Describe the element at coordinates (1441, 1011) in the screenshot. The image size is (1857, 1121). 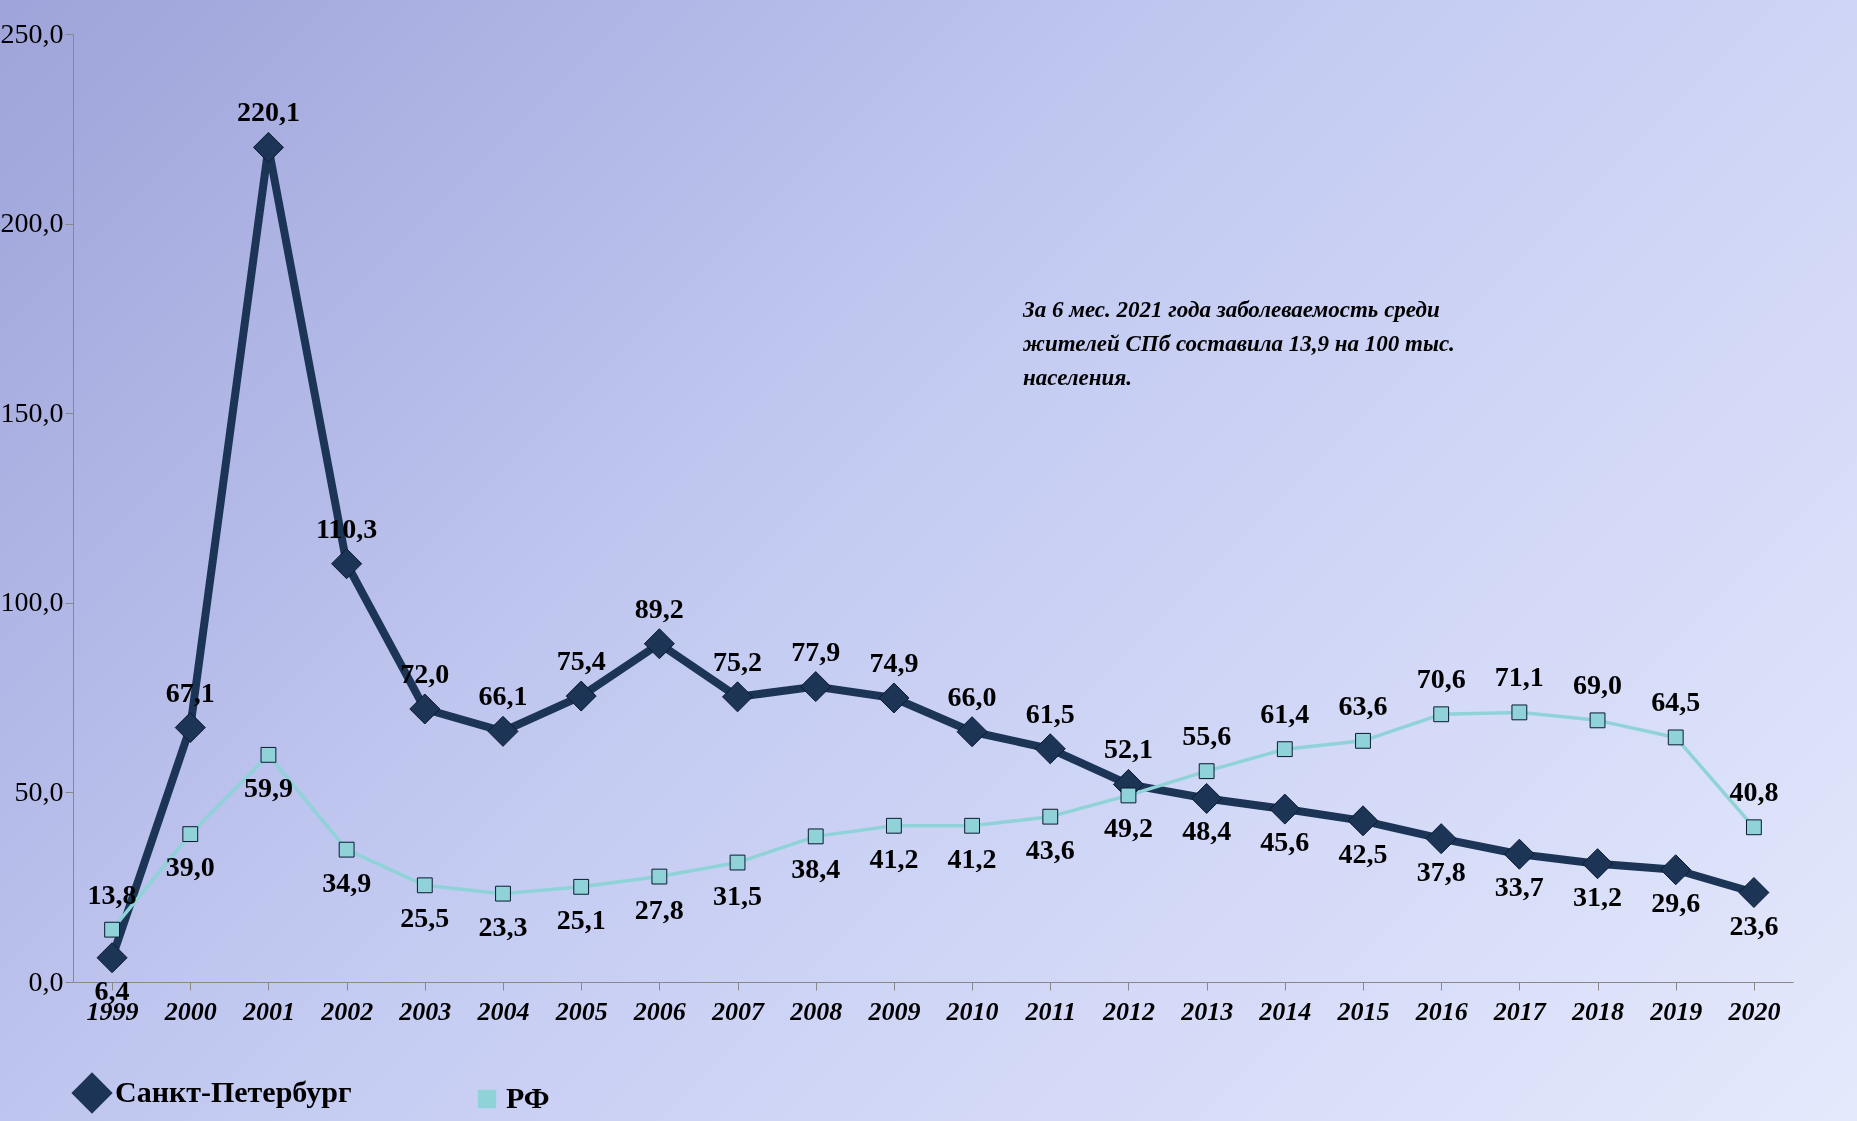
I see `x-tick-label: 2016` at that location.